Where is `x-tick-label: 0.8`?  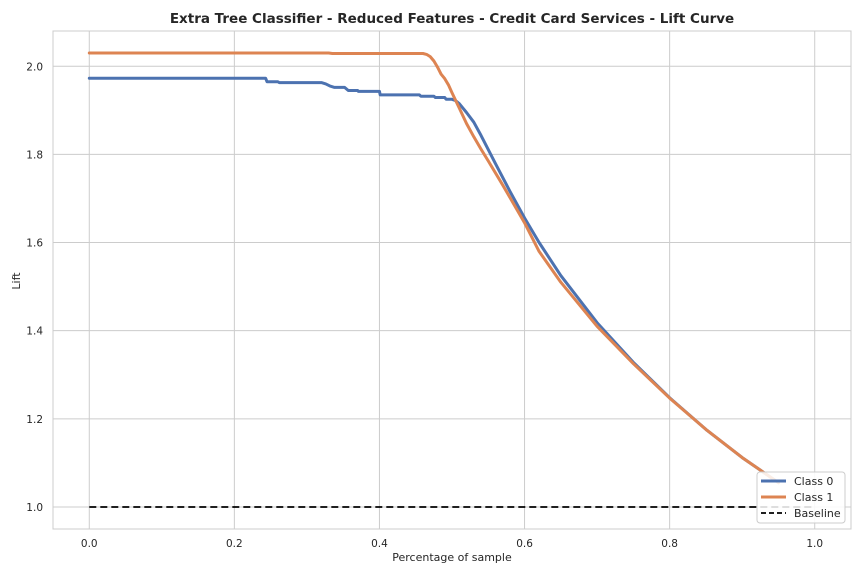 x-tick-label: 0.8 is located at coordinates (669, 544).